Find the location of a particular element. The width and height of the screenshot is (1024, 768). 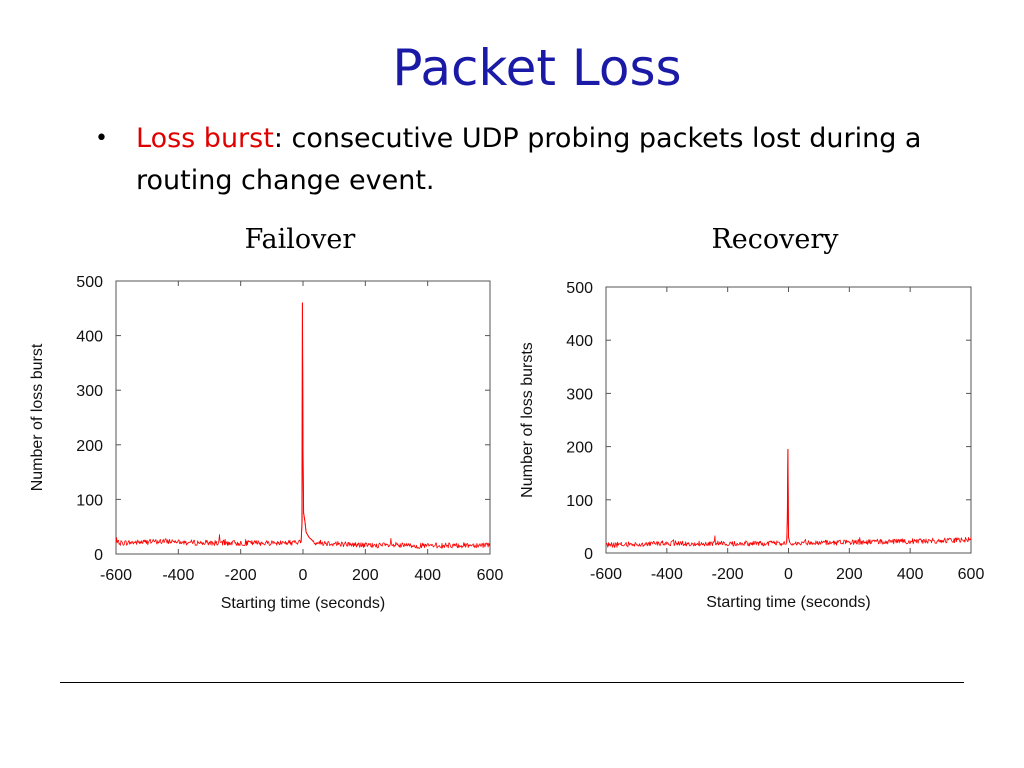

chart-title-recovery: Recovery is located at coordinates (775, 239).